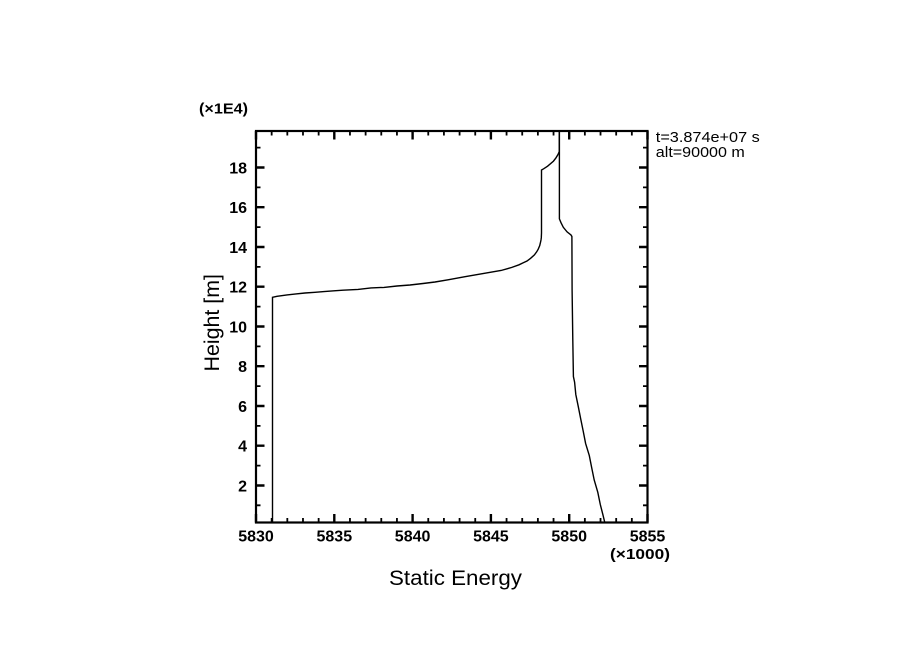  Describe the element at coordinates (569, 536) in the screenshot. I see `svg-text: 5850` at that location.